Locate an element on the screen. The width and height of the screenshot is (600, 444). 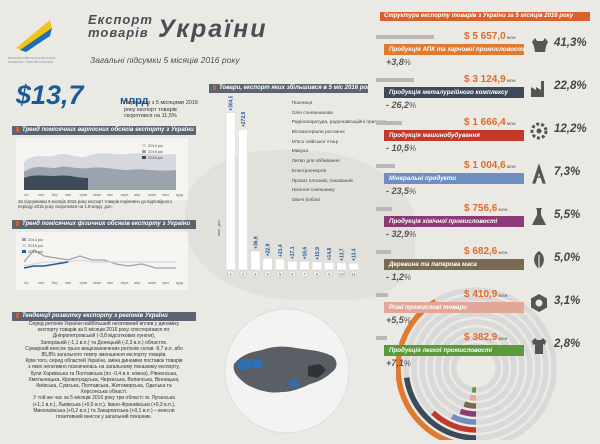
regions-line: позитивний внесок у загальний показник. is located at coordinates (104, 417).